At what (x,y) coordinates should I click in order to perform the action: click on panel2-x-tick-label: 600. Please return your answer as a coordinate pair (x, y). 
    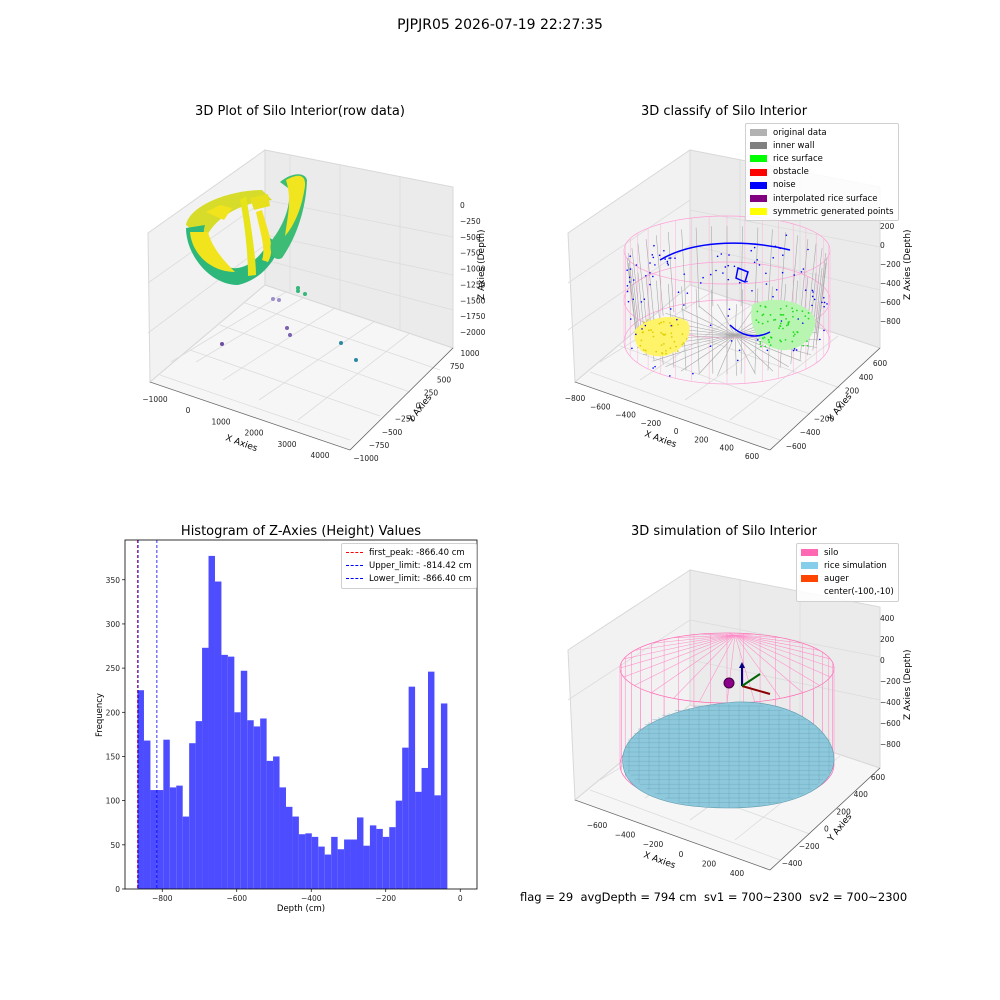
    Looking at the image, I should click on (752, 456).